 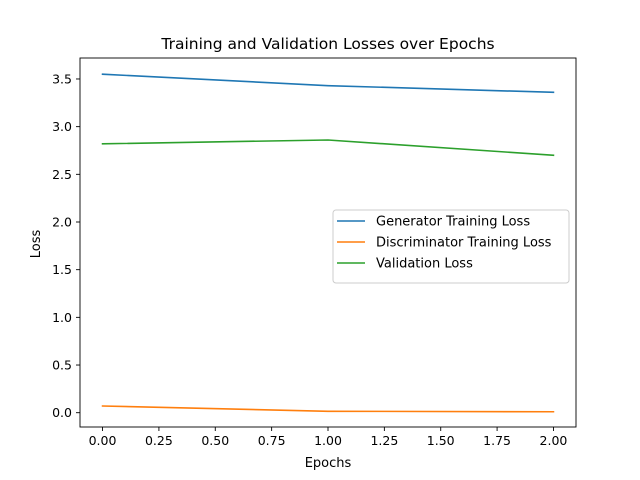 I want to click on x-tick-label: 0.00, so click(x=103, y=440).